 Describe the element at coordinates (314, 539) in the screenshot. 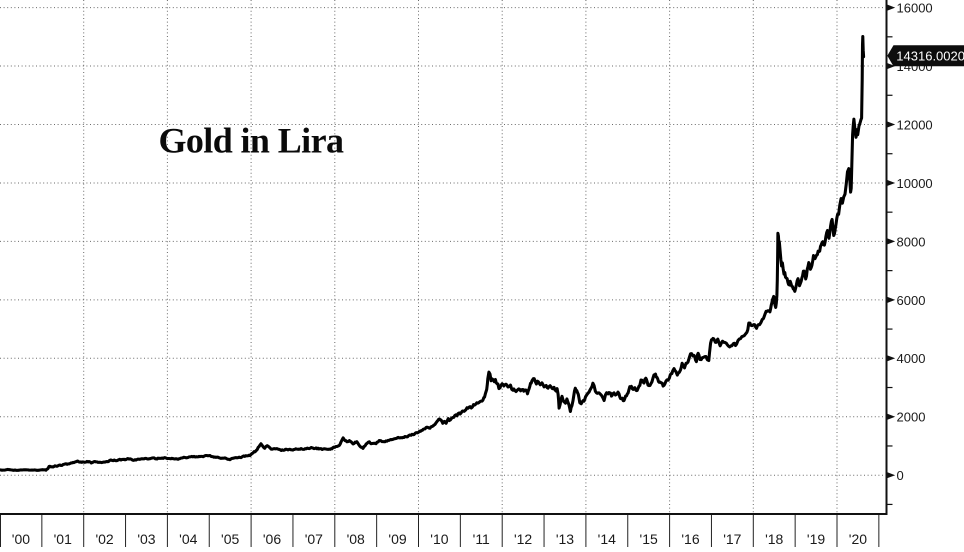

I see `svg-text: '07` at that location.